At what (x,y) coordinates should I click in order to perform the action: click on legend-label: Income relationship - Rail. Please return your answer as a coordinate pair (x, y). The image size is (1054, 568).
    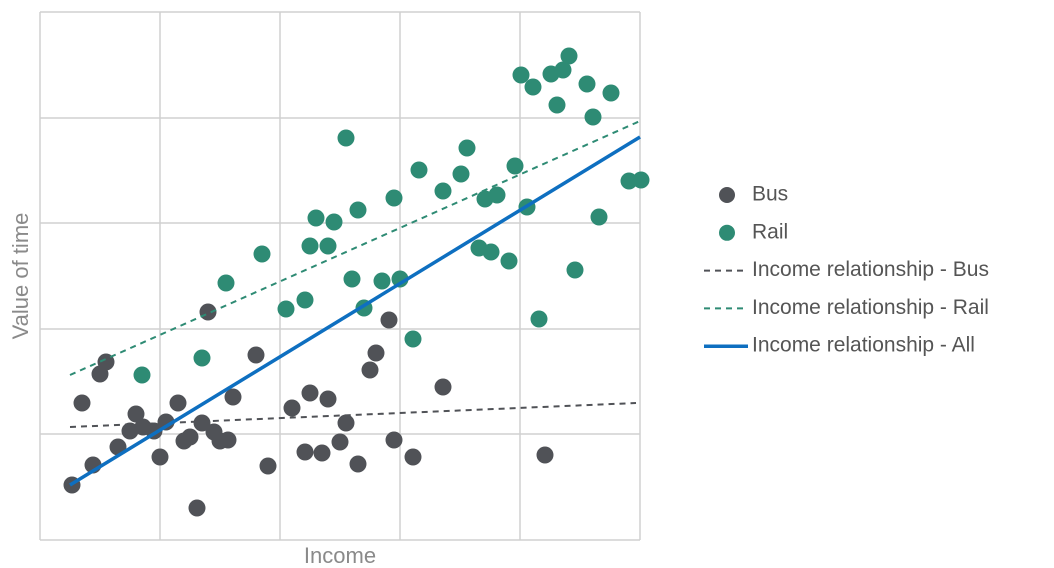
    Looking at the image, I should click on (870, 307).